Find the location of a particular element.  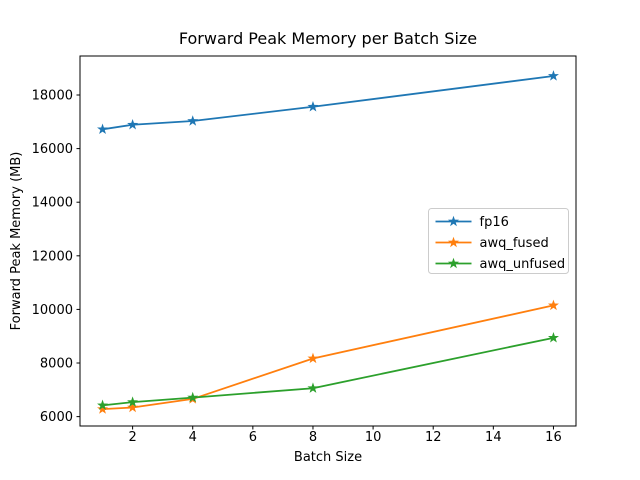

x-tick-label: 8 is located at coordinates (313, 437).